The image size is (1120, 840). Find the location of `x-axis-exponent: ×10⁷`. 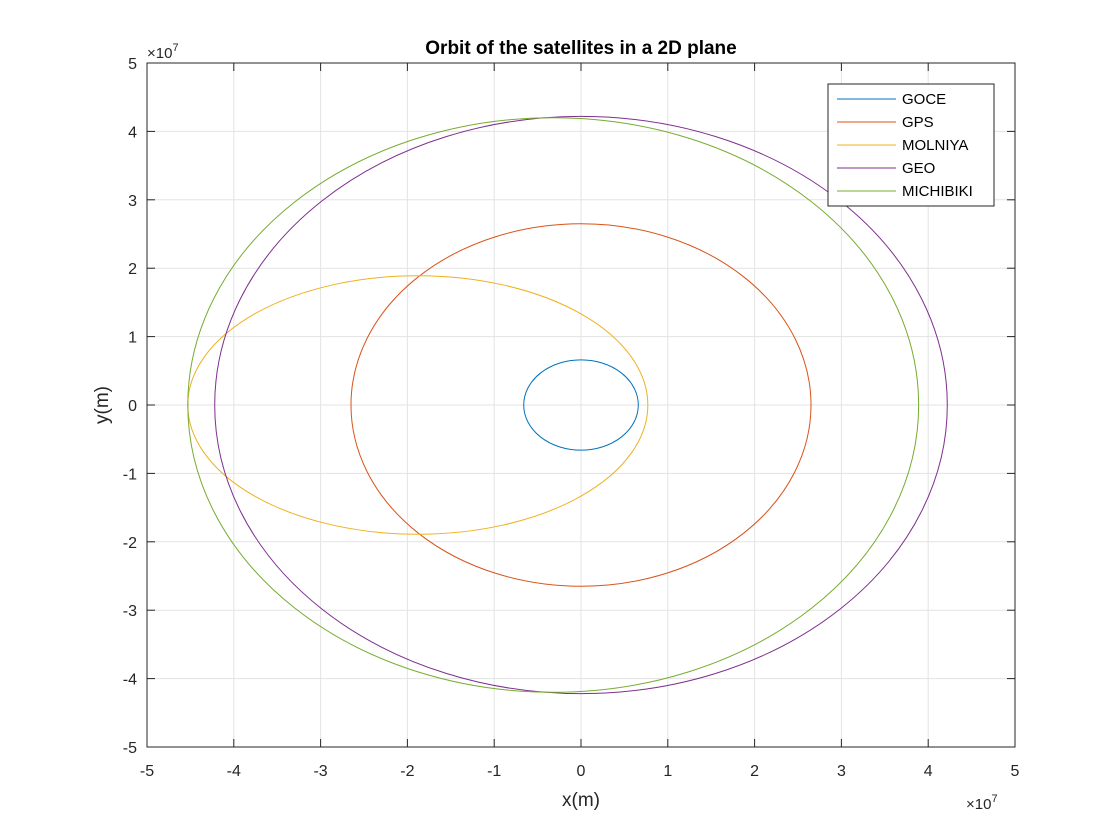

x-axis-exponent: ×10⁷ is located at coordinates (982, 803).